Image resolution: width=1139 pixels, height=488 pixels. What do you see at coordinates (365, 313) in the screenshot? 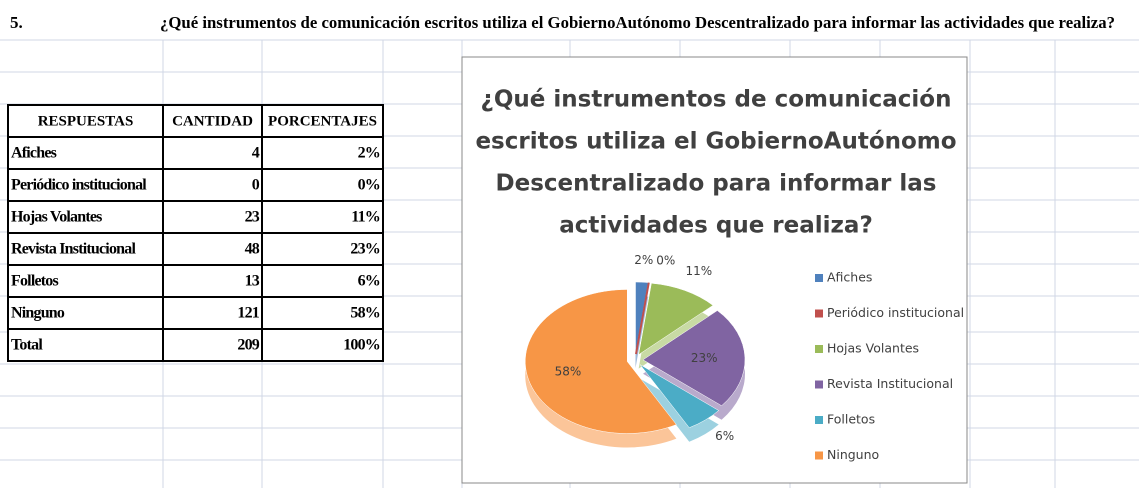
I see `table-cell: 58%` at bounding box center [365, 313].